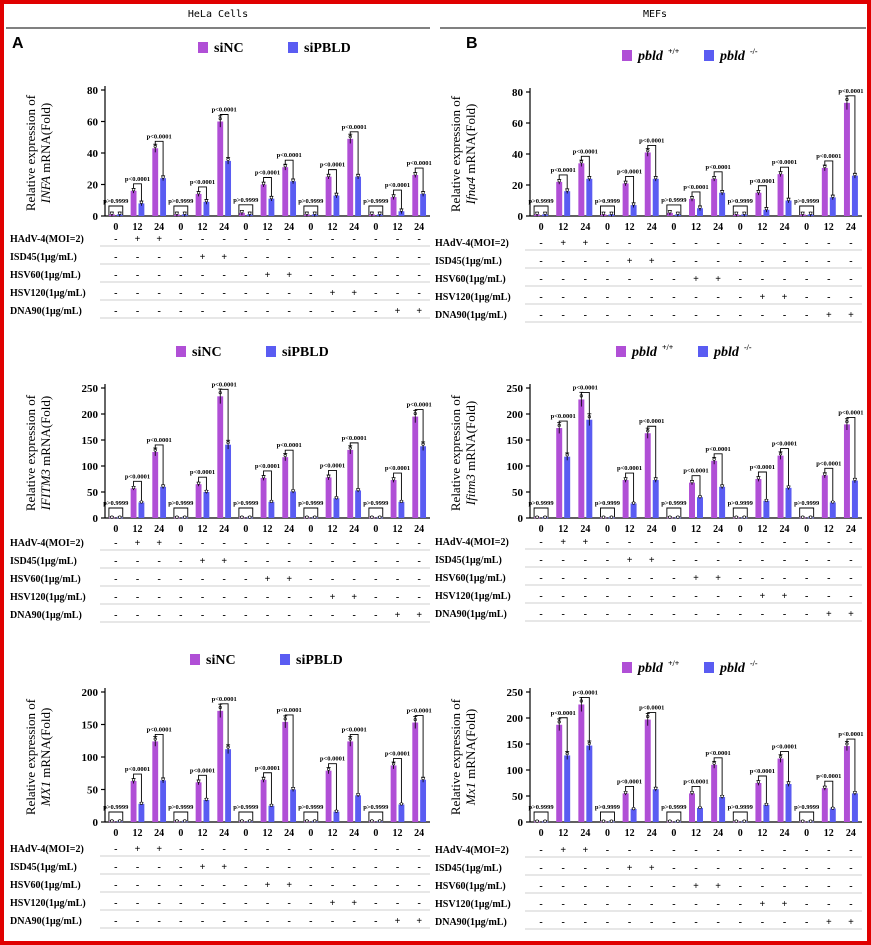 The width and height of the screenshot is (871, 945). I want to click on legend-swatch-control, so click(181, 351).